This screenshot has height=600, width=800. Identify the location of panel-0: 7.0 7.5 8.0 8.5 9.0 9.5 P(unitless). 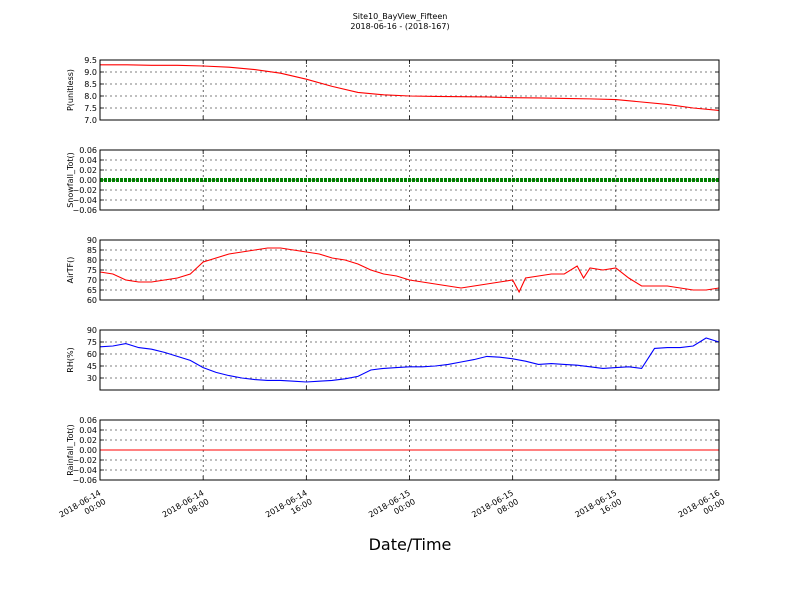
(393, 90).